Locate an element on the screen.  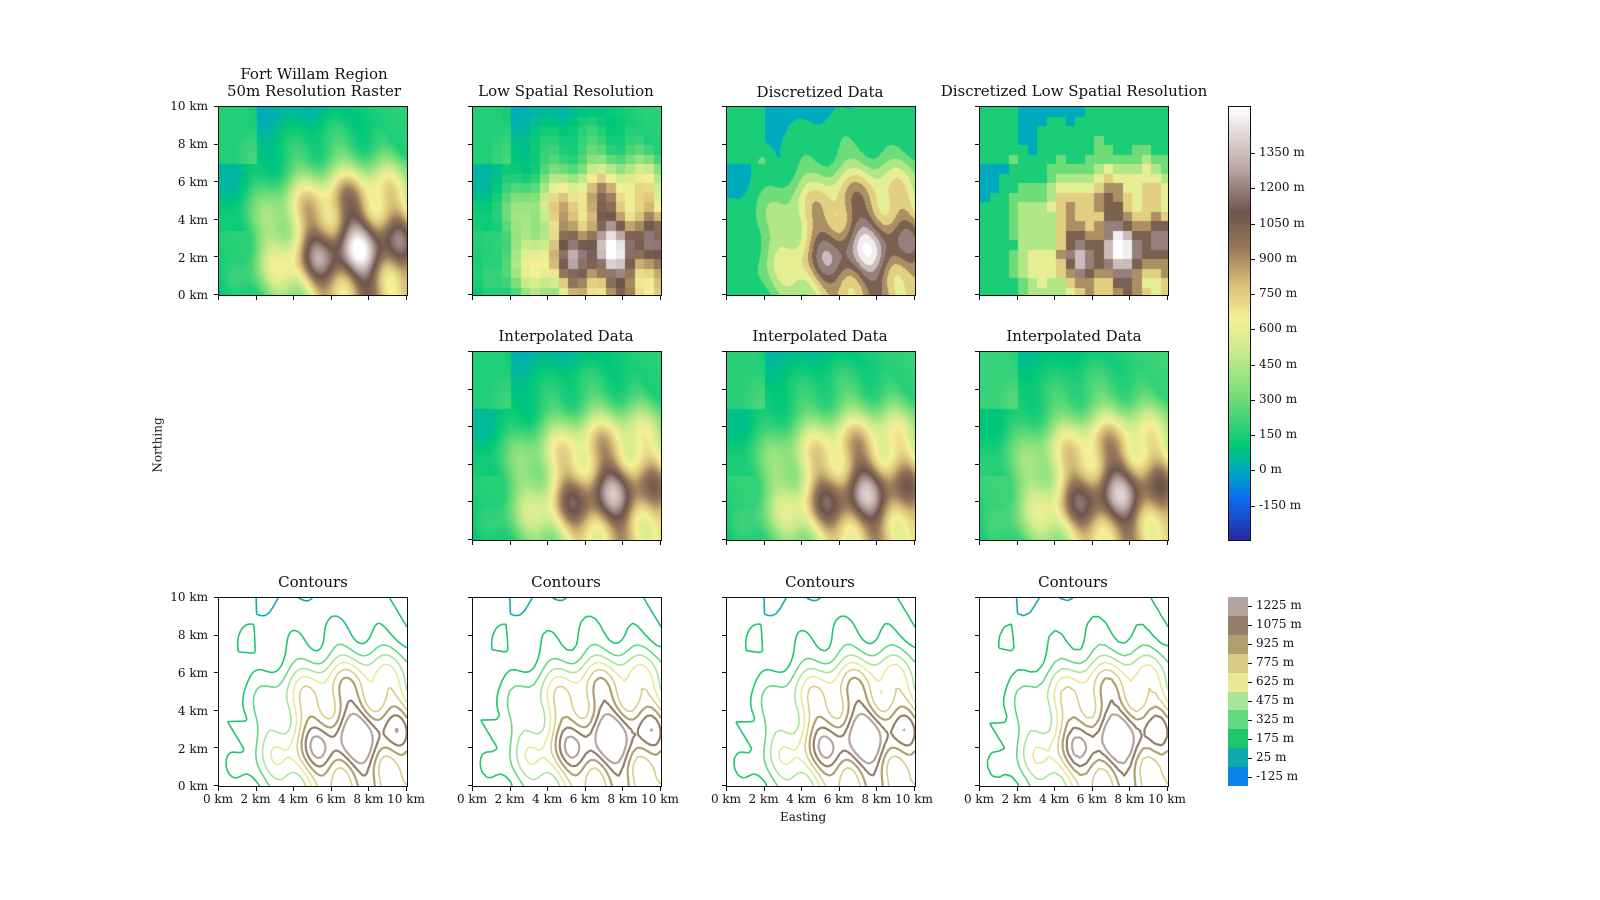
y-tick-label: 6 km is located at coordinates (192, 182).